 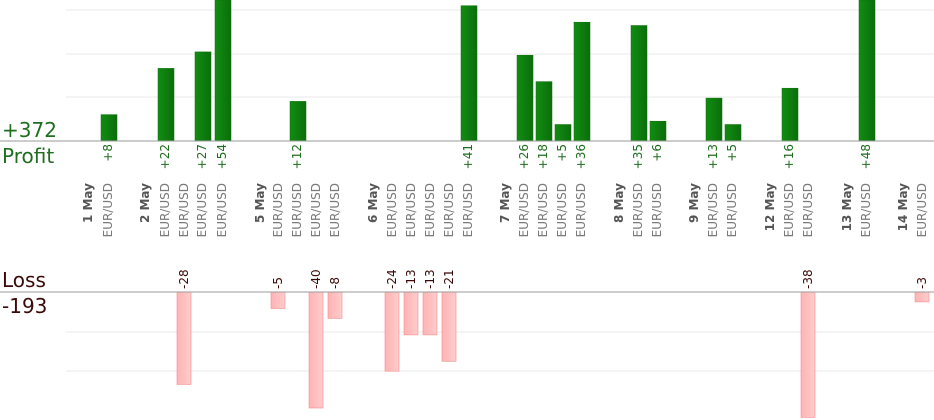 I want to click on loss-value-label: -8, so click(x=335, y=283).